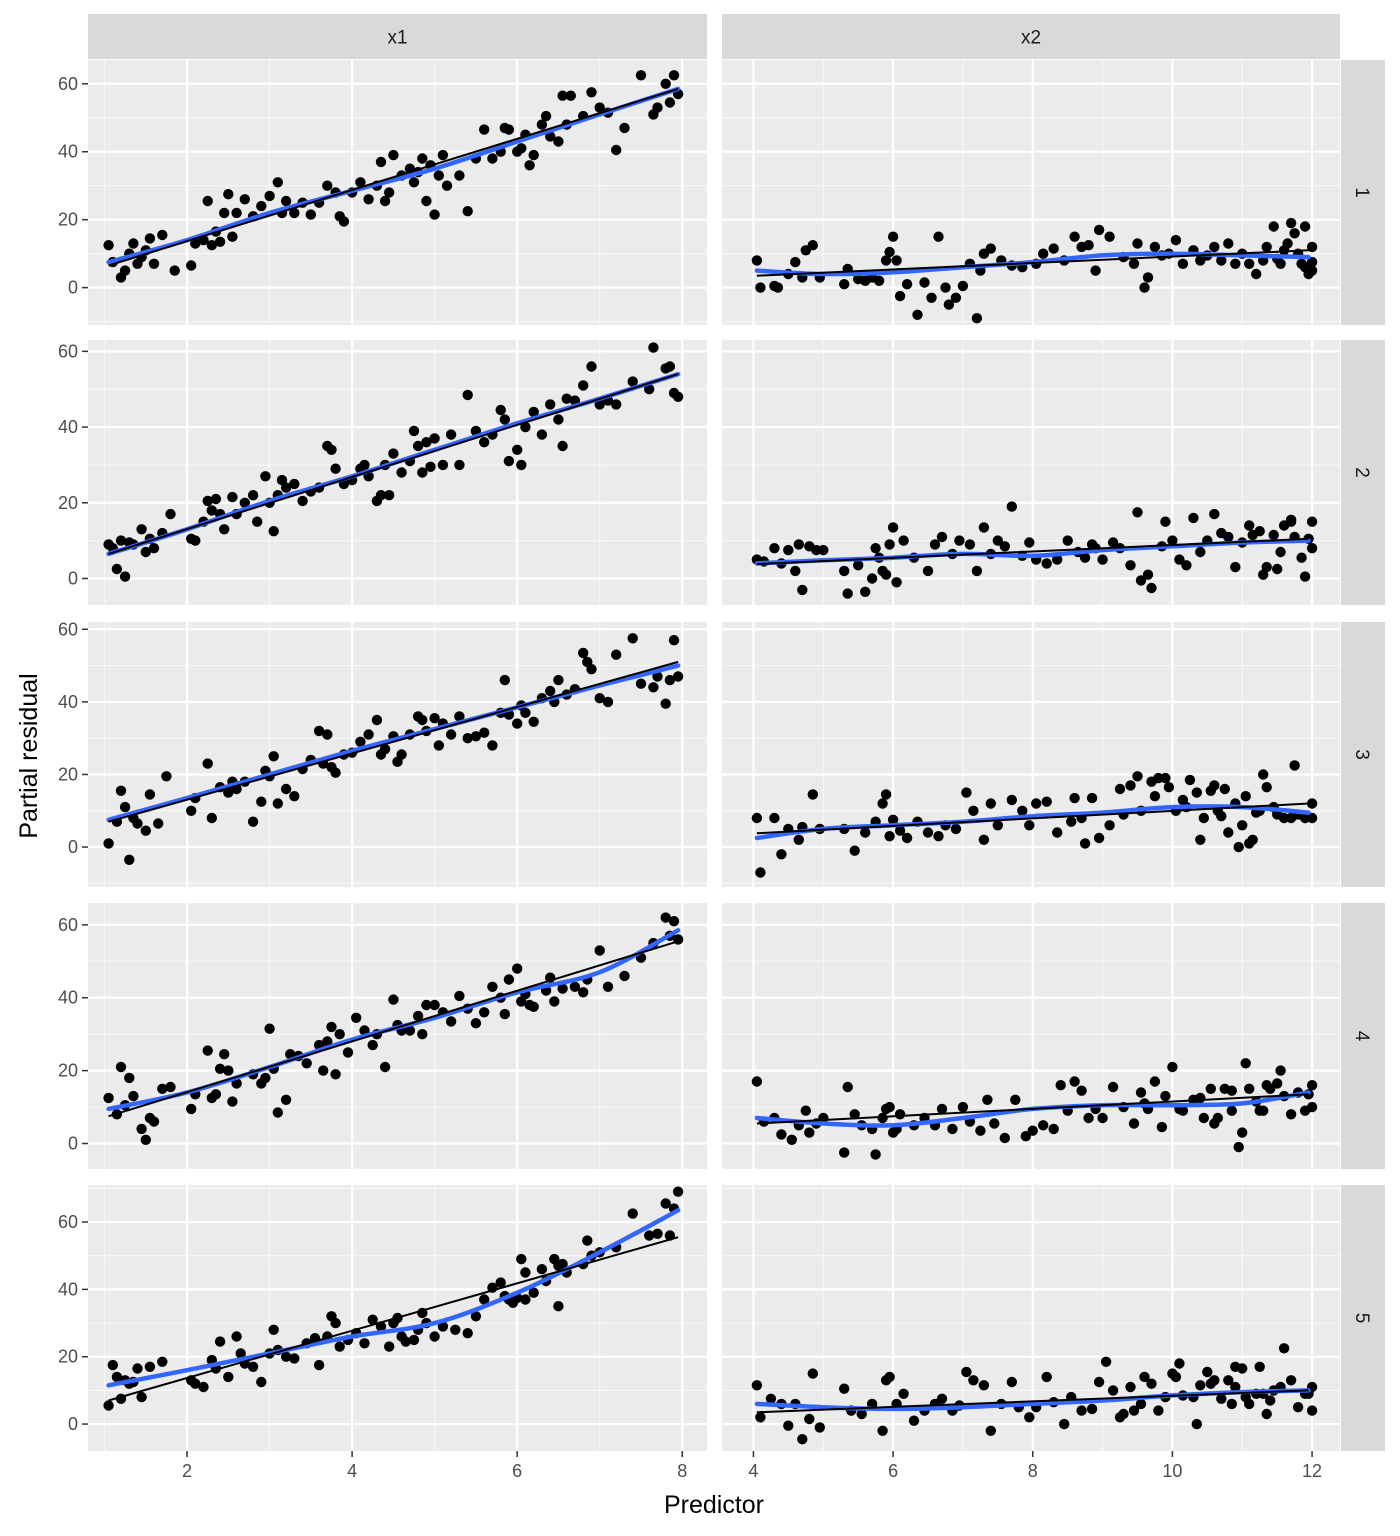  Describe the element at coordinates (397, 36) in the screenshot. I see `strip-x1: x1` at that location.